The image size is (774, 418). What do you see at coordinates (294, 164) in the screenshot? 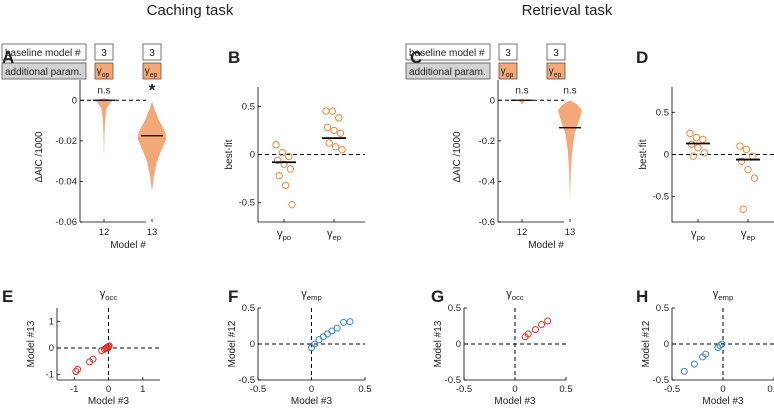
I see `panel-B: 0.5 0 -0.5 γpo γep best-fit` at bounding box center [294, 164].